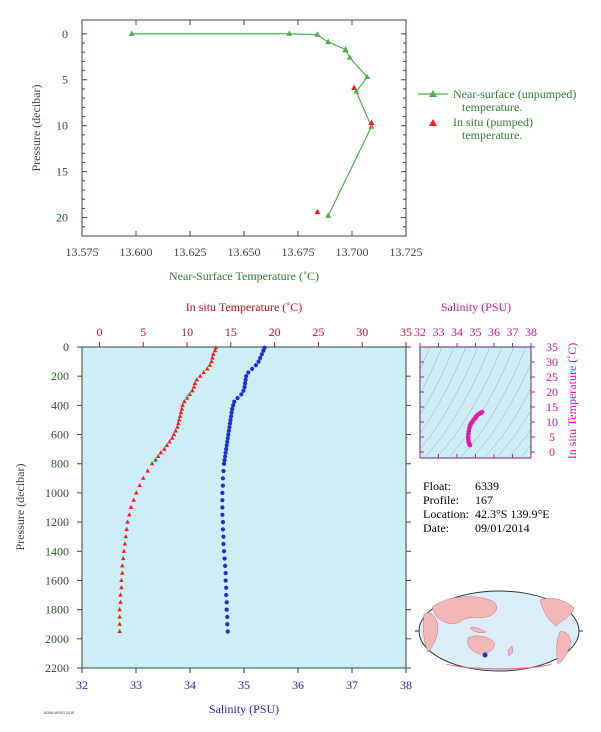 The image size is (601, 732). What do you see at coordinates (502, 528) in the screenshot?
I see `date-value: 09/01/2014` at bounding box center [502, 528].